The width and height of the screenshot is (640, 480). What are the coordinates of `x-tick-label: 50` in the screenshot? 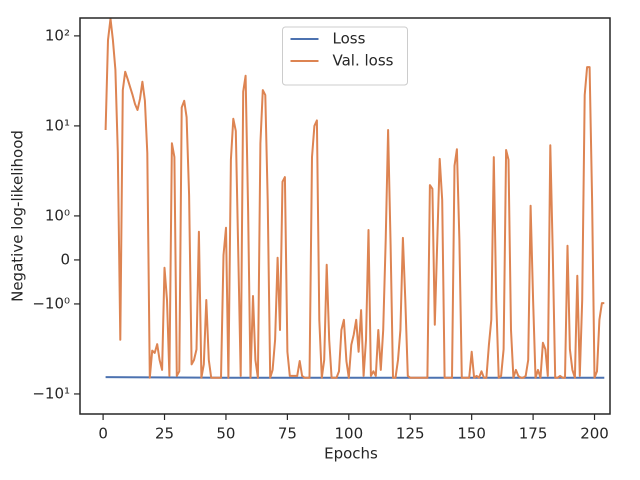 It's located at (225, 434).